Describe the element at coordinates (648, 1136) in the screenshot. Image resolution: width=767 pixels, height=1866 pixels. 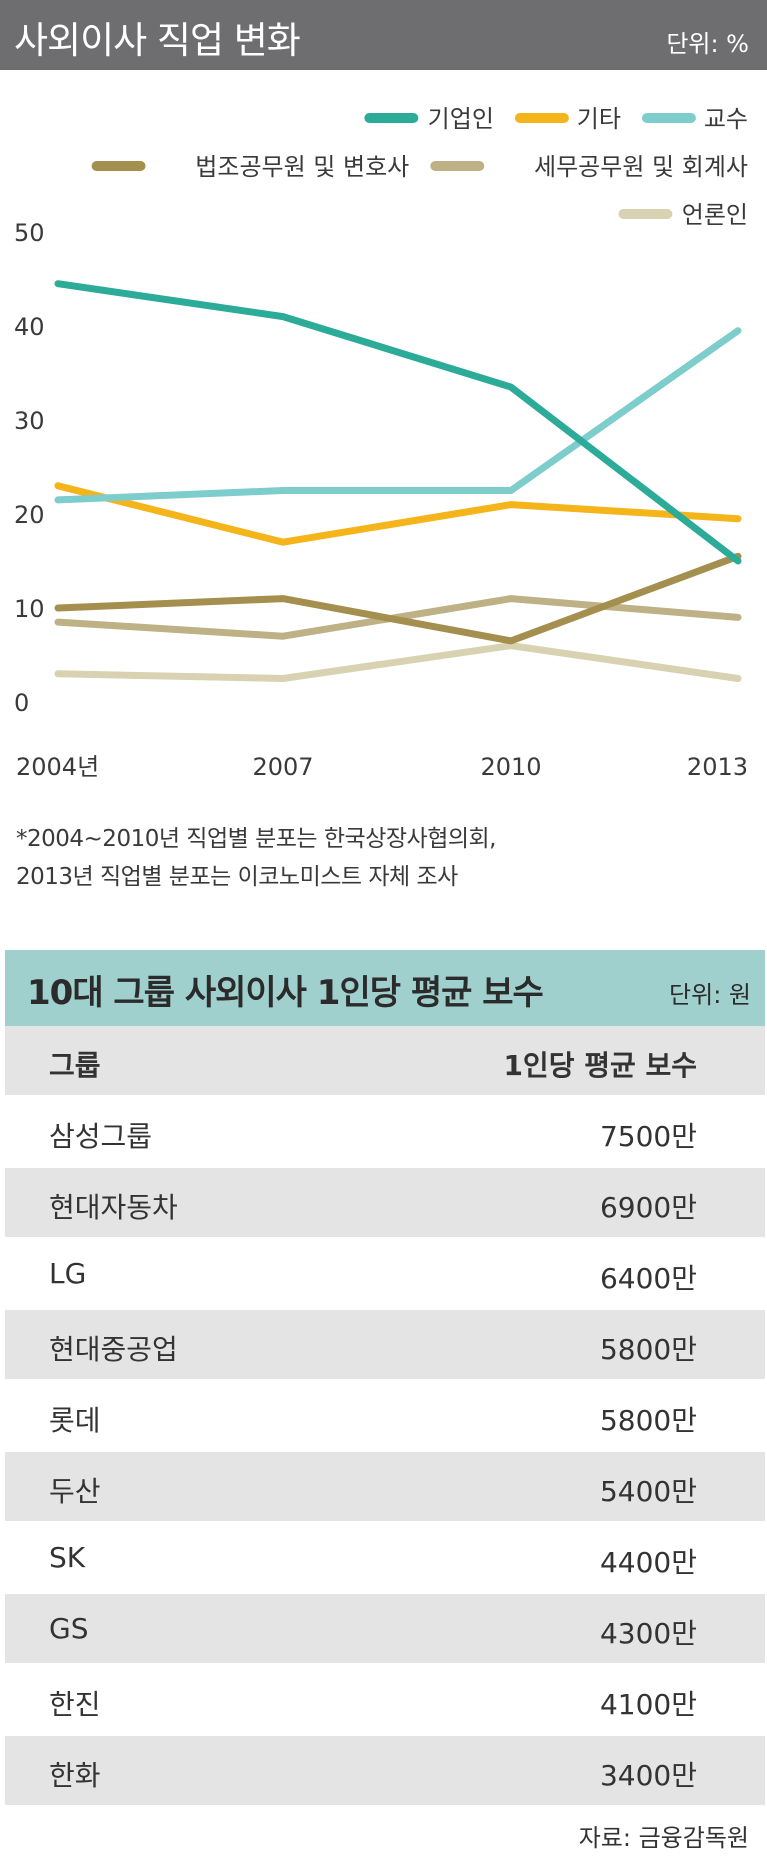
I see `pay-cell: 7500만` at that location.